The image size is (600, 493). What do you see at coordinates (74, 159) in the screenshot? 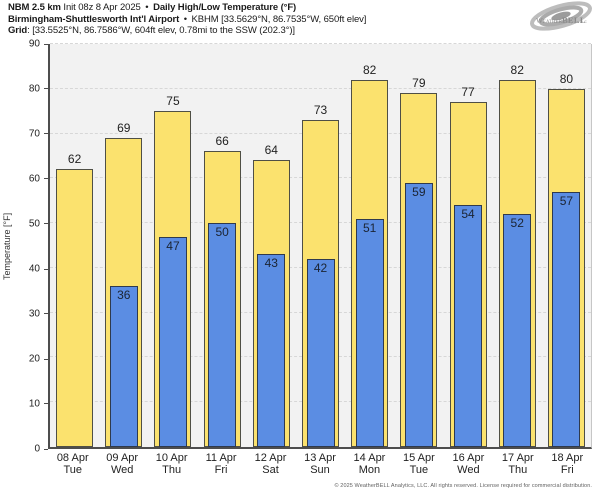
I see `high-temp-value: 62` at bounding box center [74, 159].